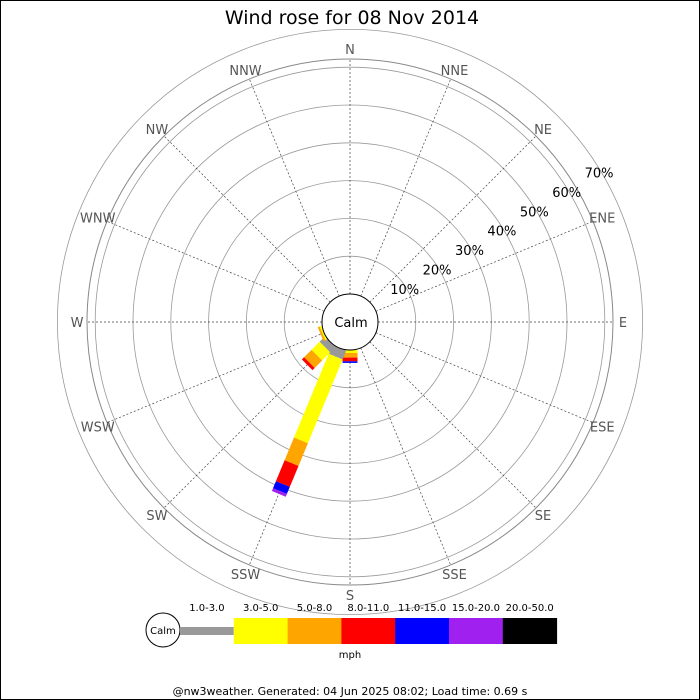 The height and width of the screenshot is (700, 700). Describe the element at coordinates (543, 516) in the screenshot. I see `direction-label-se: SE` at that location.